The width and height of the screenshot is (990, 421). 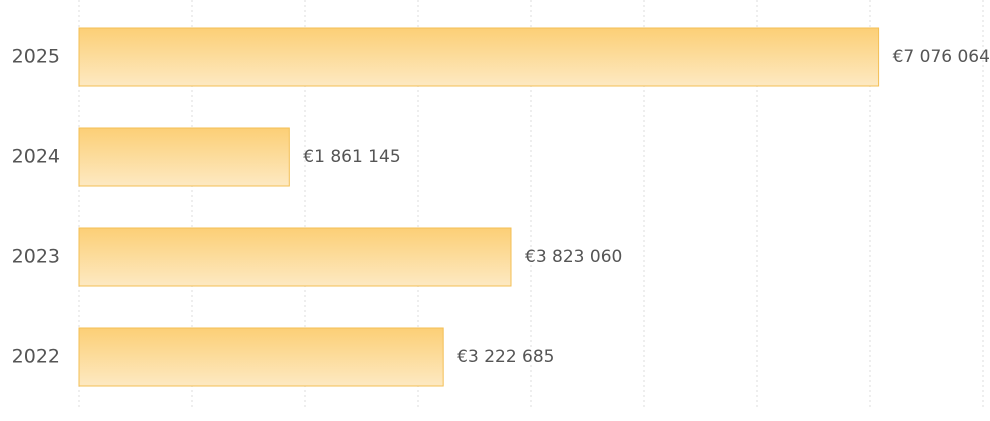 What do you see at coordinates (36, 157) in the screenshot?
I see `y-tick-label: 2024` at bounding box center [36, 157].